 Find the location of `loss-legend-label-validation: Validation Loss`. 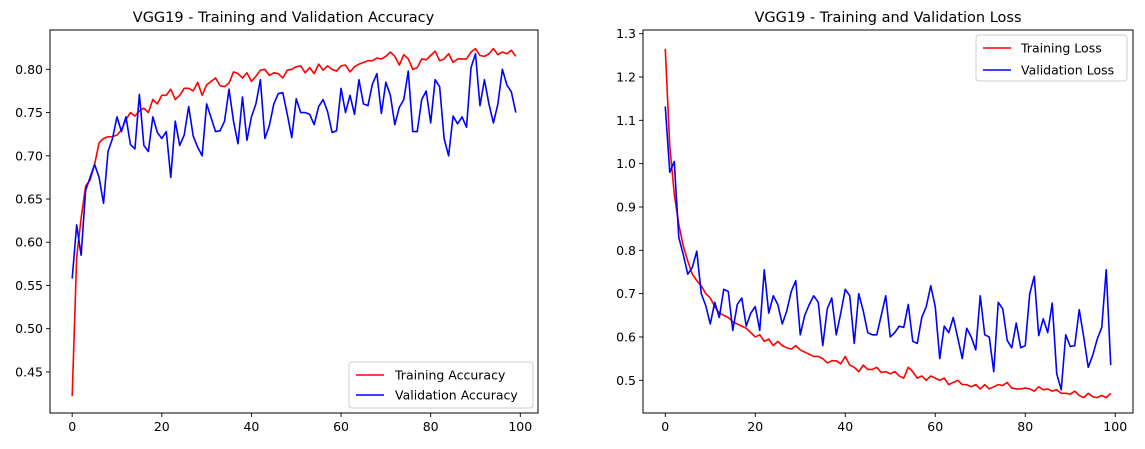

loss-legend-label-validation: Validation Loss is located at coordinates (1067, 70).